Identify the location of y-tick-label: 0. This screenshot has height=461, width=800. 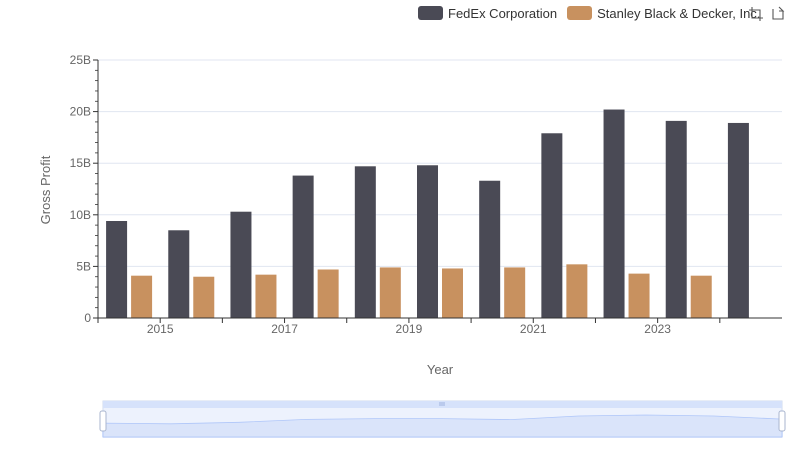
(87, 318).